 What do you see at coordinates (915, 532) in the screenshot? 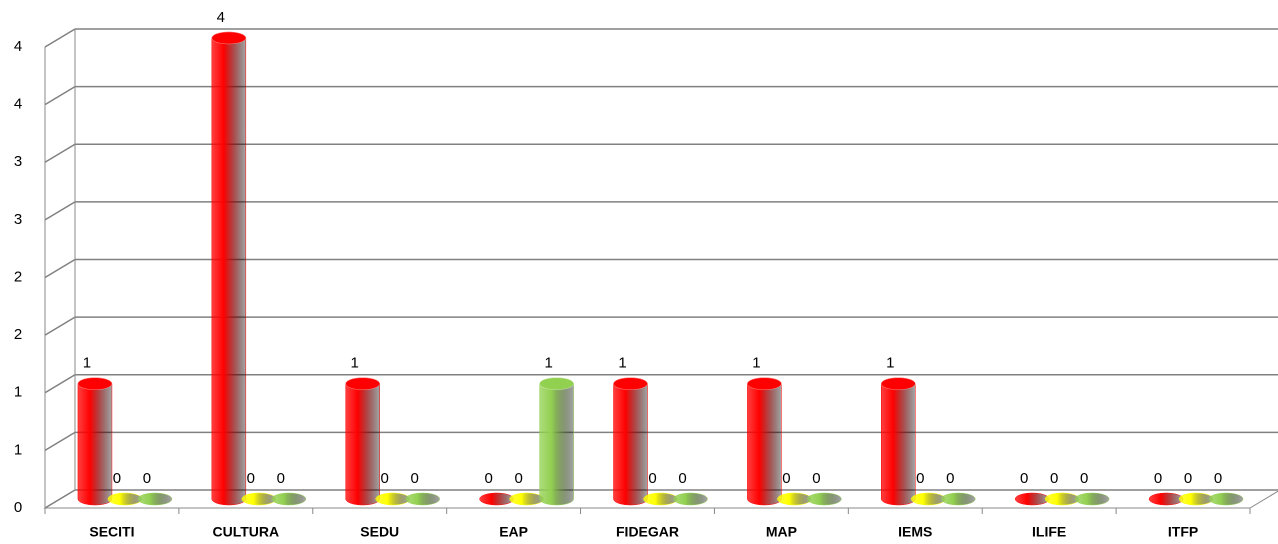
I see `x-tick-label: IEMS` at bounding box center [915, 532].